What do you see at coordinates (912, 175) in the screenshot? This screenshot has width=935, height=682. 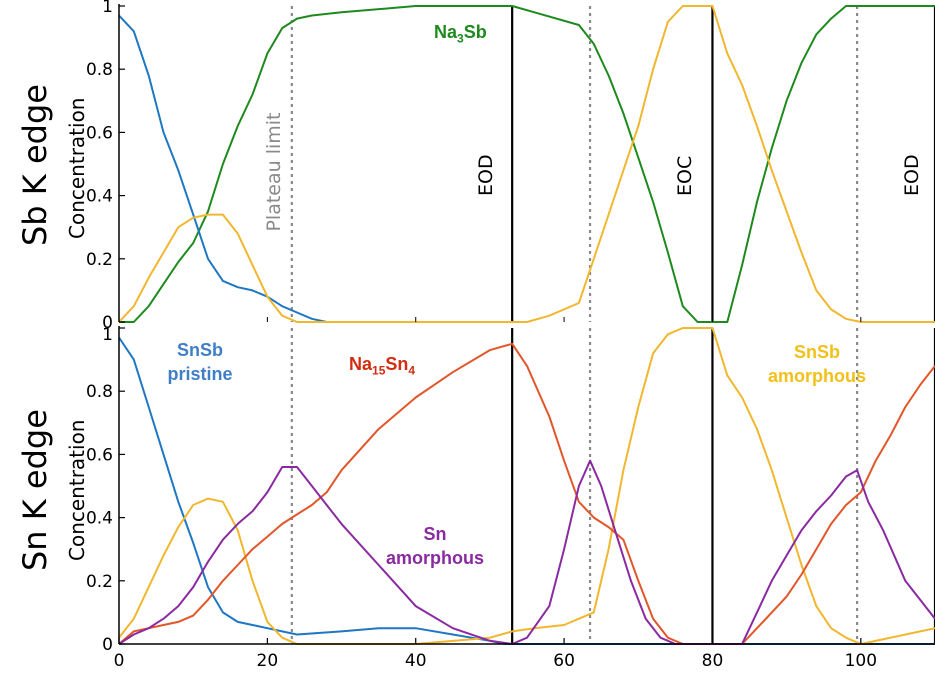 I see `eod-label-second: EOD` at bounding box center [912, 175].